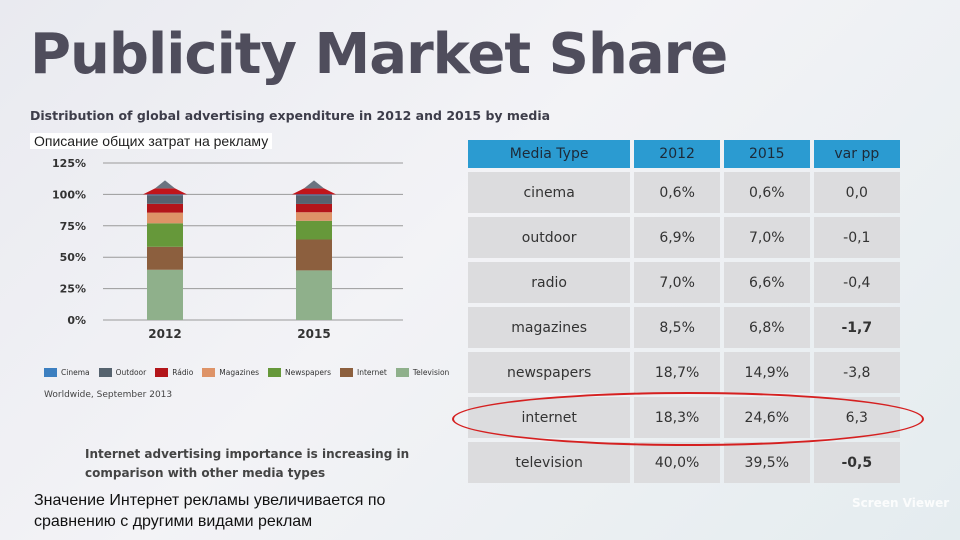  What do you see at coordinates (227, 249) in the screenshot?
I see `stacked-bar-chart: 0% 25% 50% 75% 100% 125% 2012 2015` at bounding box center [227, 249].